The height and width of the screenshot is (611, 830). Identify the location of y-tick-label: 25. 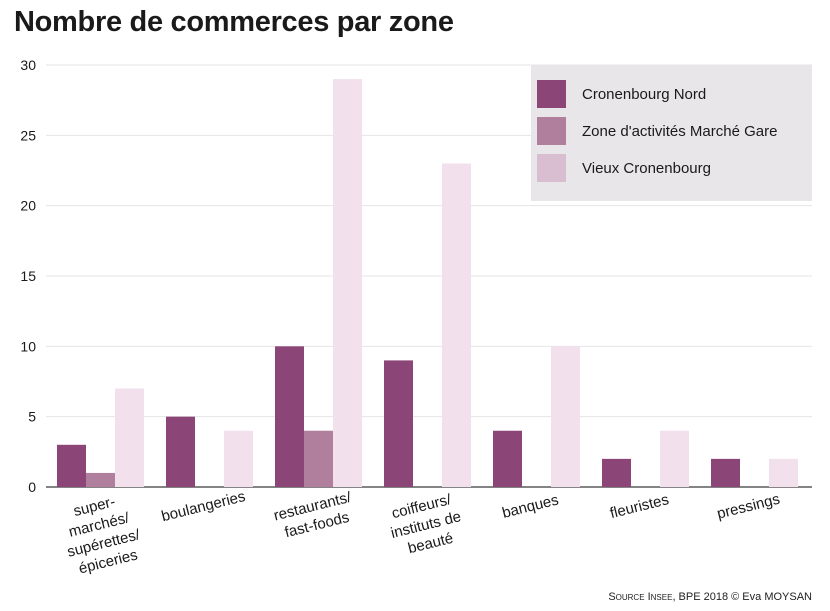
(28, 135).